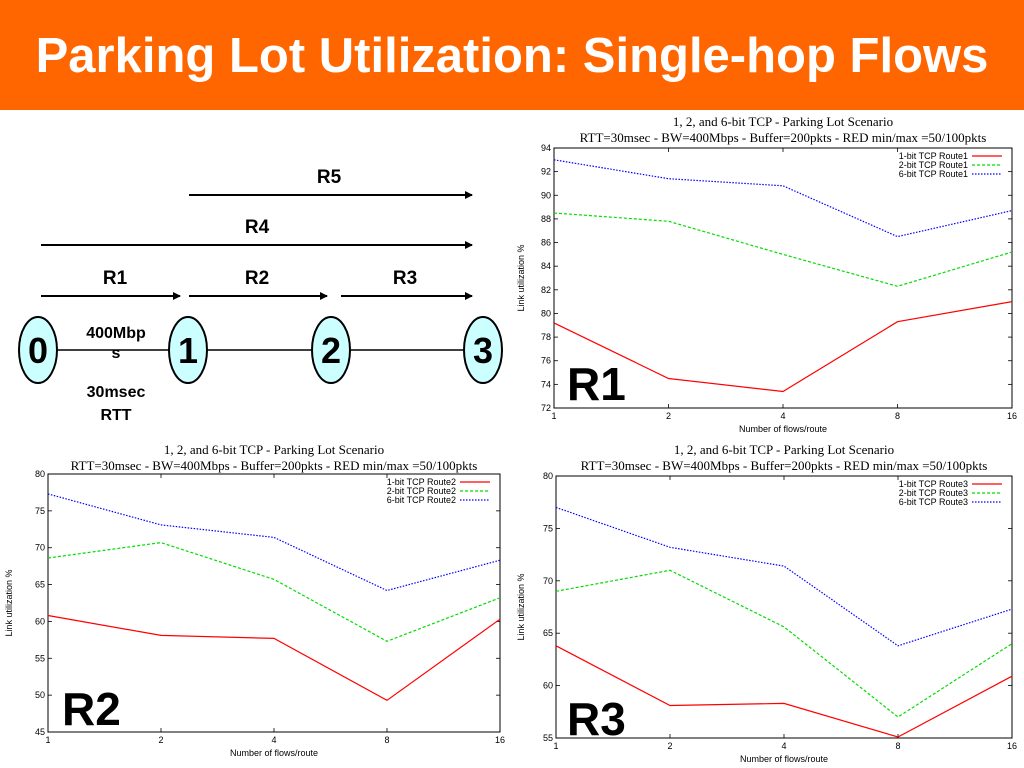 This screenshot has height=768, width=1024. I want to click on panel-label-r2: R2, so click(91, 709).